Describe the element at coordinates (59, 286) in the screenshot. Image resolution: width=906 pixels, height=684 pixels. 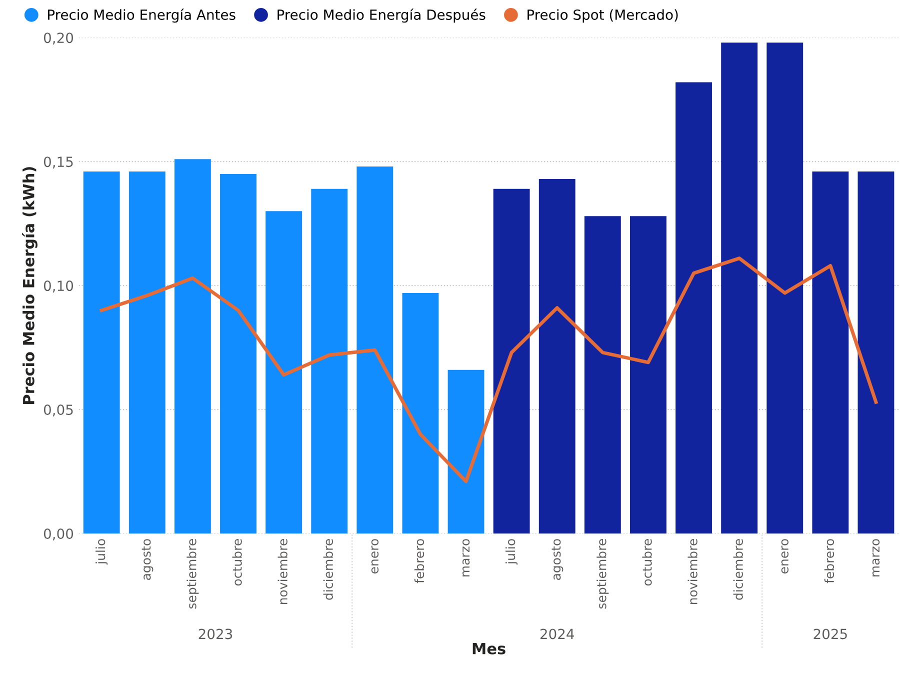
I see `y-tick-label: 0,10` at that location.